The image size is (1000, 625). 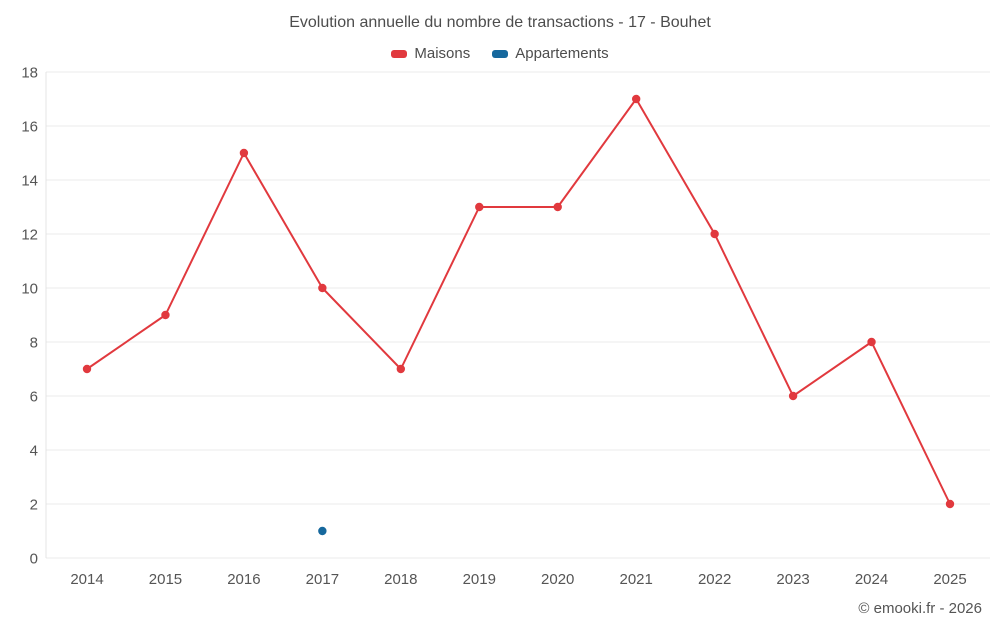 What do you see at coordinates (557, 579) in the screenshot?
I see `x-tick-label: 2020` at bounding box center [557, 579].